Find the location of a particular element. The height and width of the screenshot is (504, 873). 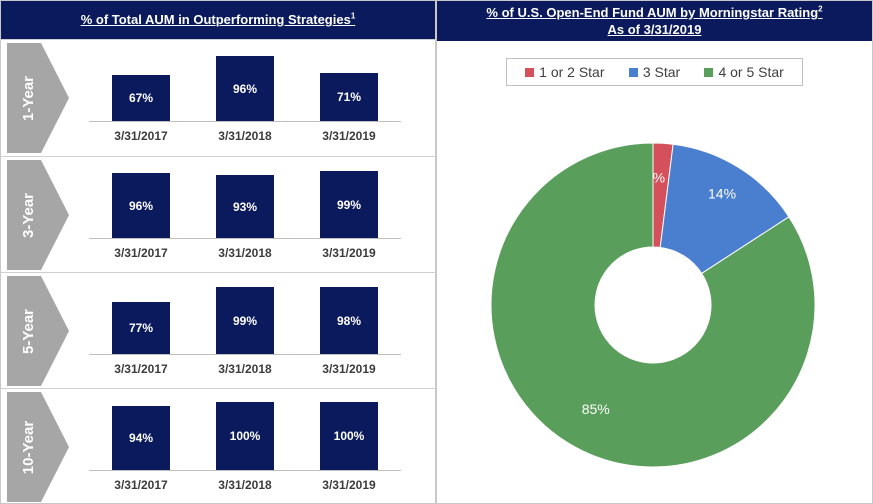

bar-value-label: 94% is located at coordinates (141, 438).